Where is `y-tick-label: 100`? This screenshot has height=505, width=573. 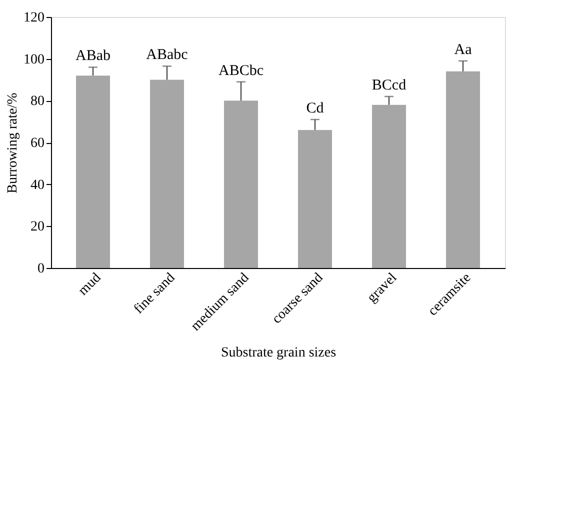
y-tick-label: 100 is located at coordinates (34, 60).